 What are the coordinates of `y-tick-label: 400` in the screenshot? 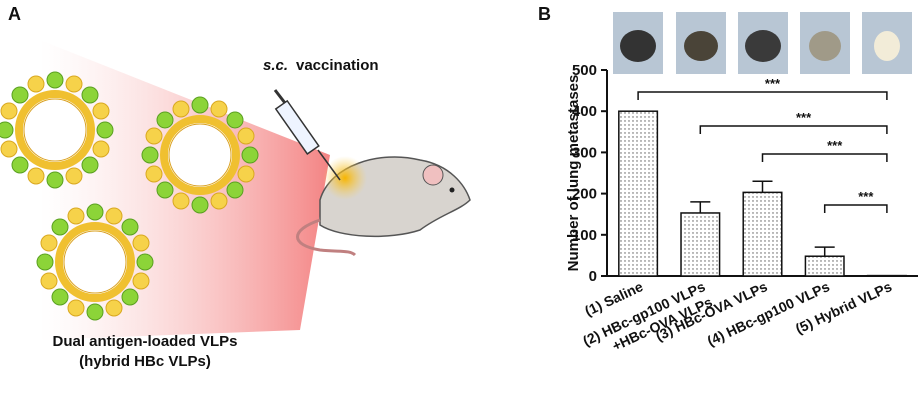 It's located at (584, 111).